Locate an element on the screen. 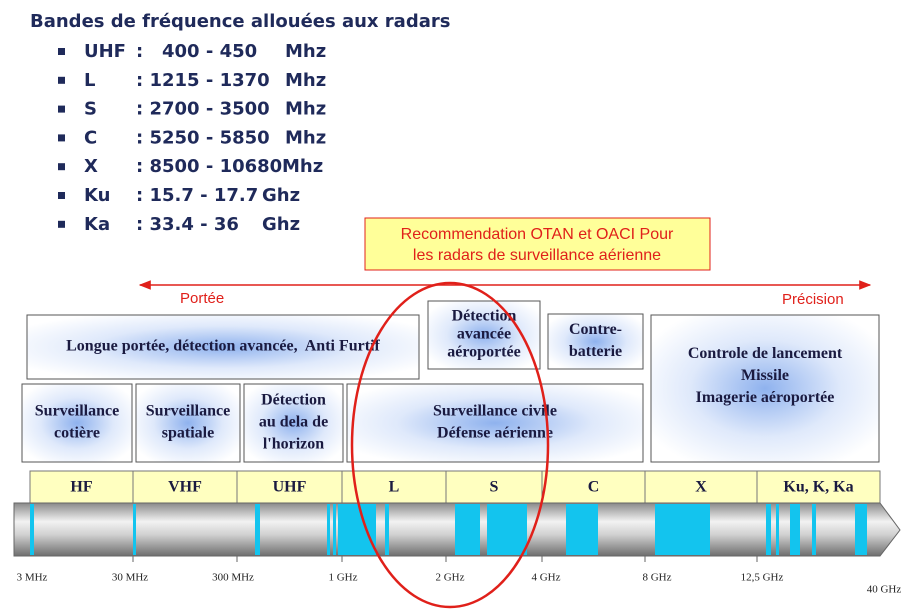 The height and width of the screenshot is (616, 908). band-label: UHF is located at coordinates (290, 487).